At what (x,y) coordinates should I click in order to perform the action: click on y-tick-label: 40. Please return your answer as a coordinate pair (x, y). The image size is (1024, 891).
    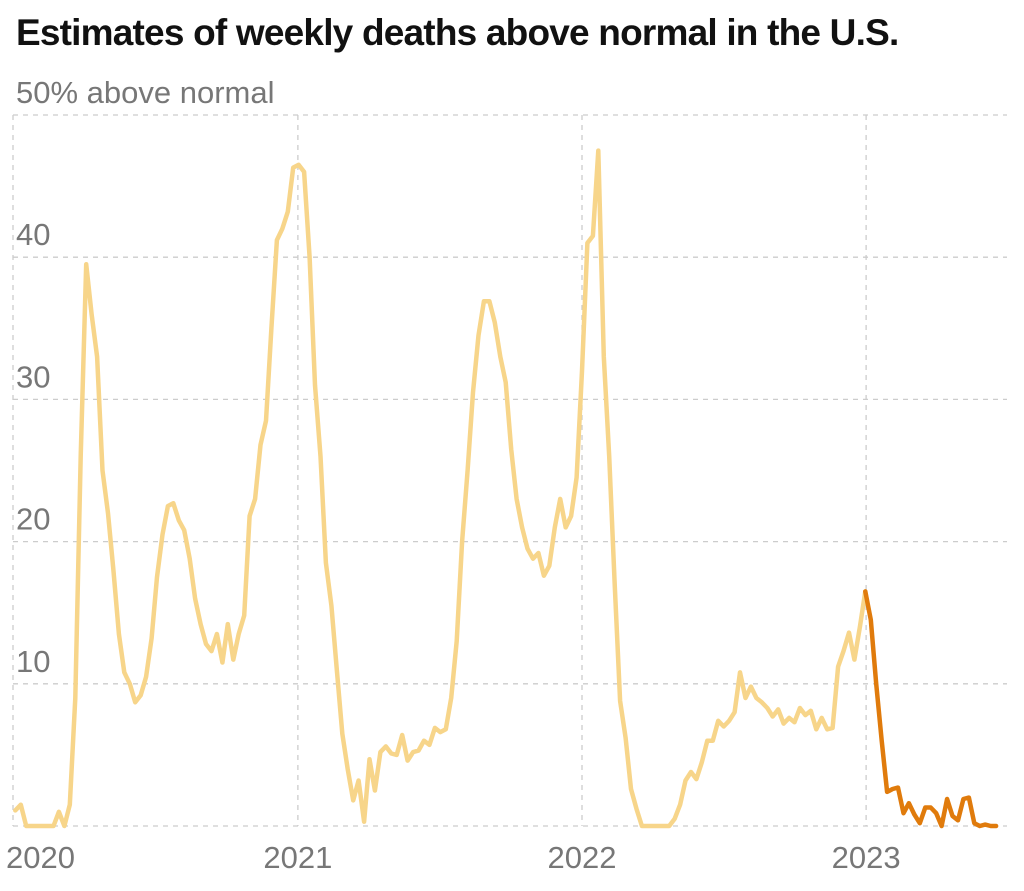
    Looking at the image, I should click on (33, 234).